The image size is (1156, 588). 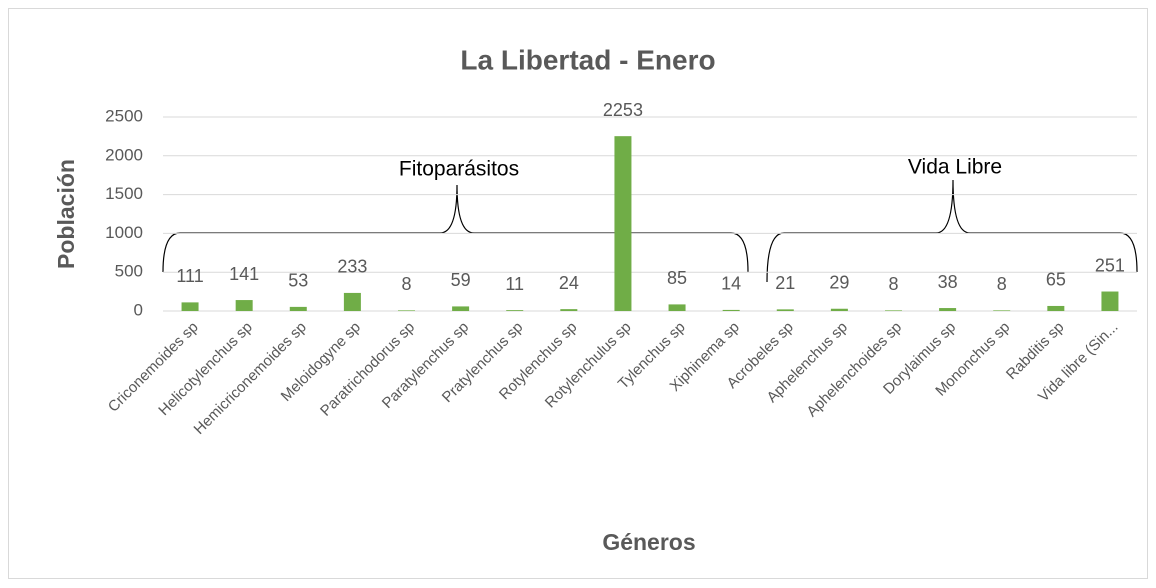 I want to click on data-label: 14, so click(x=731, y=284).